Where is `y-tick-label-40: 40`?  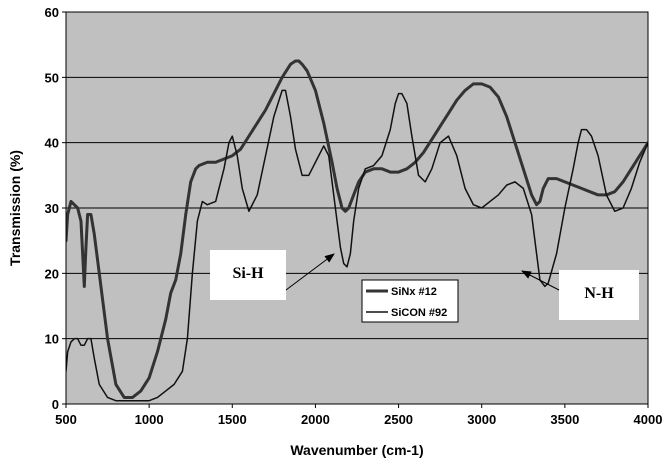 y-tick-label-40: 40 is located at coordinates (52, 143).